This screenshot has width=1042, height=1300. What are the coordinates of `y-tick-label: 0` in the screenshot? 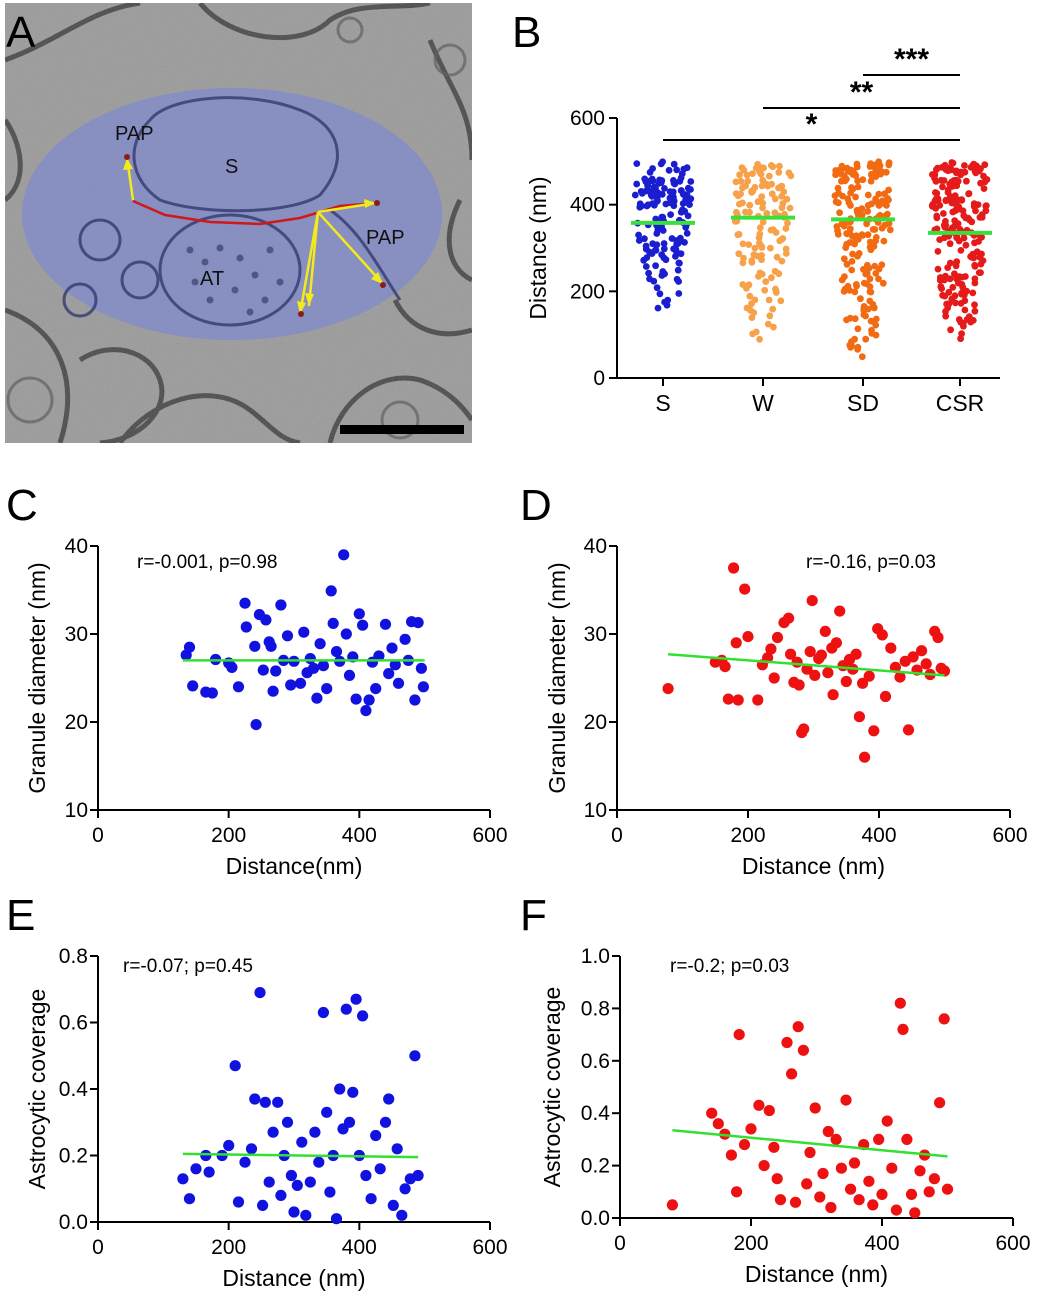 It's located at (599, 378).